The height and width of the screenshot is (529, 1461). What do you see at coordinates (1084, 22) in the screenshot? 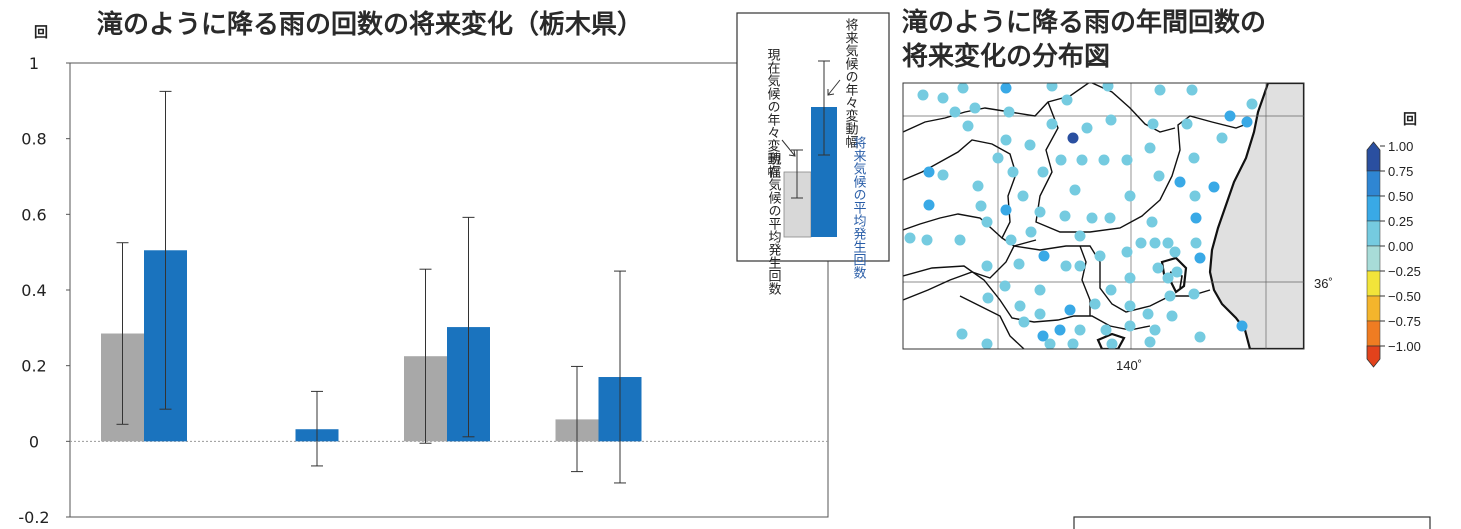
I see `map-title-line1: 滝のように降る雨の年間回数の` at bounding box center [1084, 22].